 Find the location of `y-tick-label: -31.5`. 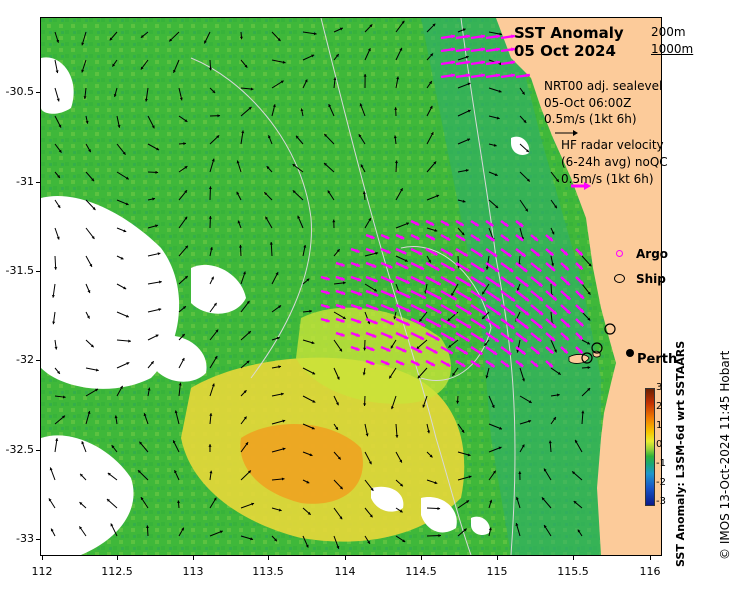

y-tick-label: -31.5 is located at coordinates (19, 270).